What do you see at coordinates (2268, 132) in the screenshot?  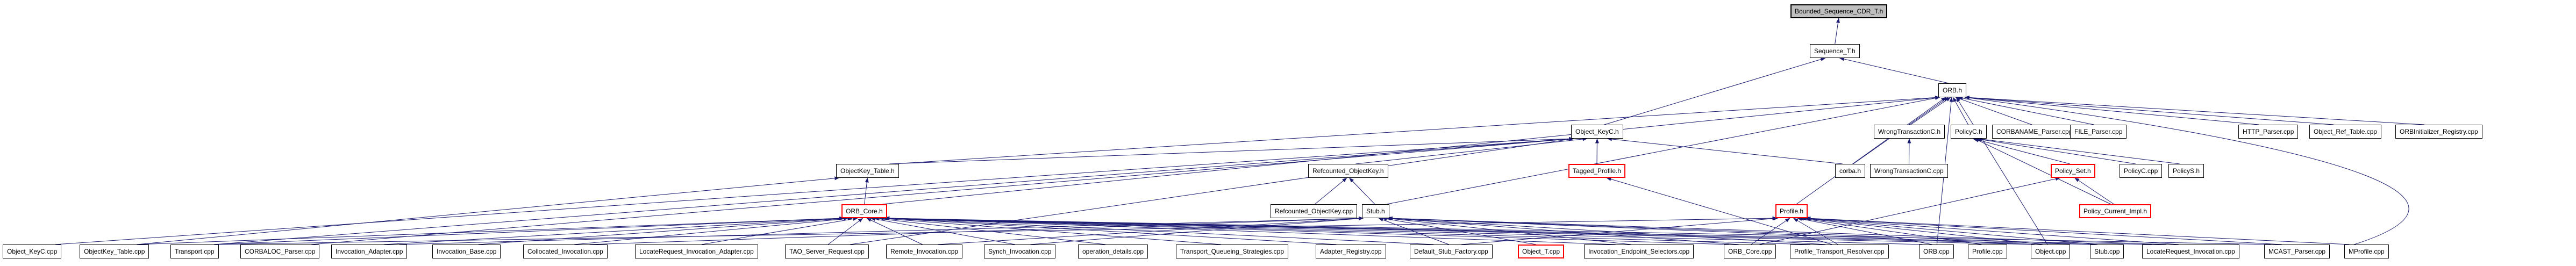 I see `graph-node-http-parser-cpp: HTTP_Parser.cpp` at bounding box center [2268, 132].